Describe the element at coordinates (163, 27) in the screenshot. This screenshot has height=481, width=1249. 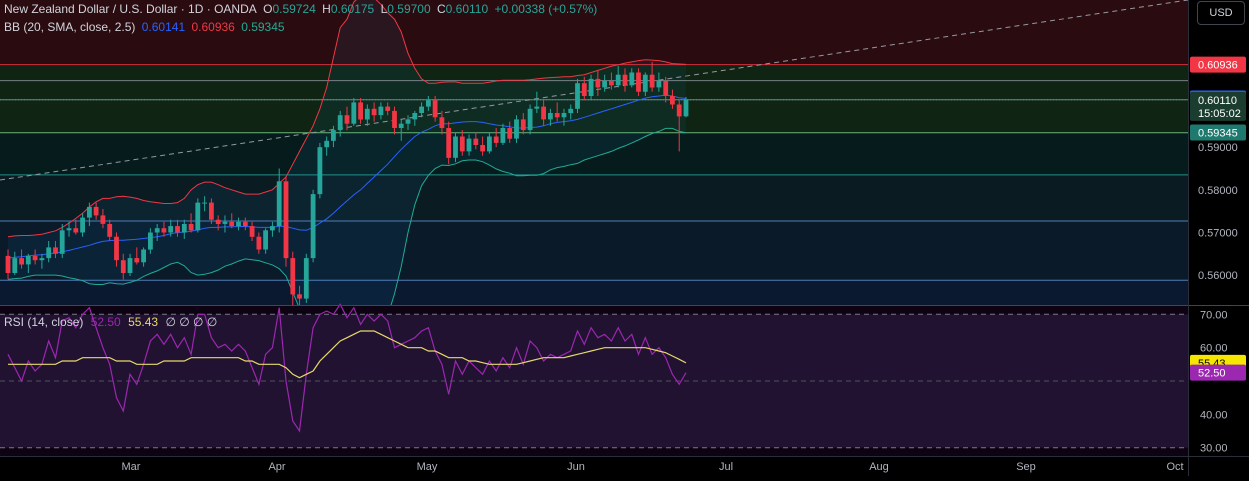
I see `bb-basis-value: 0.60141` at that location.